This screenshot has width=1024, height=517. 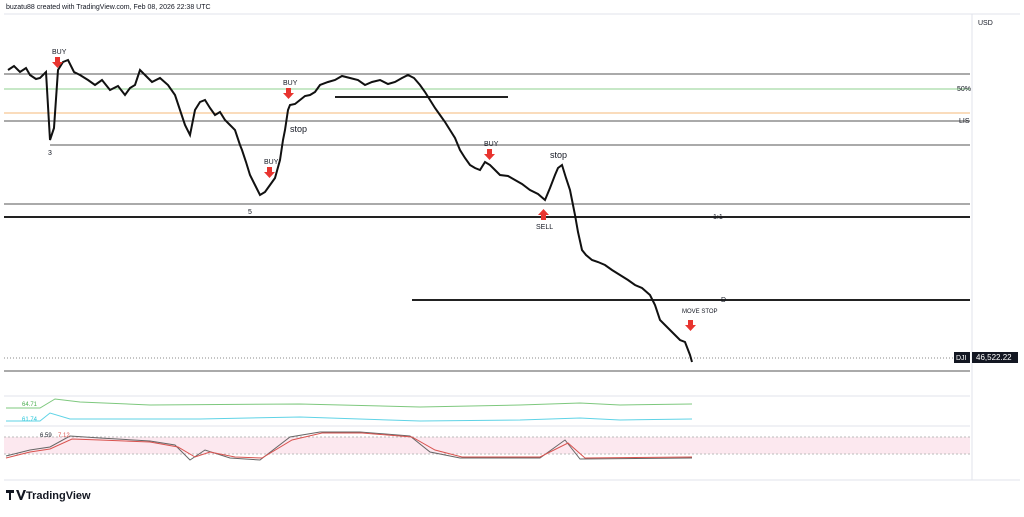 What do you see at coordinates (985, 23) in the screenshot?
I see `currency: USD` at bounding box center [985, 23].